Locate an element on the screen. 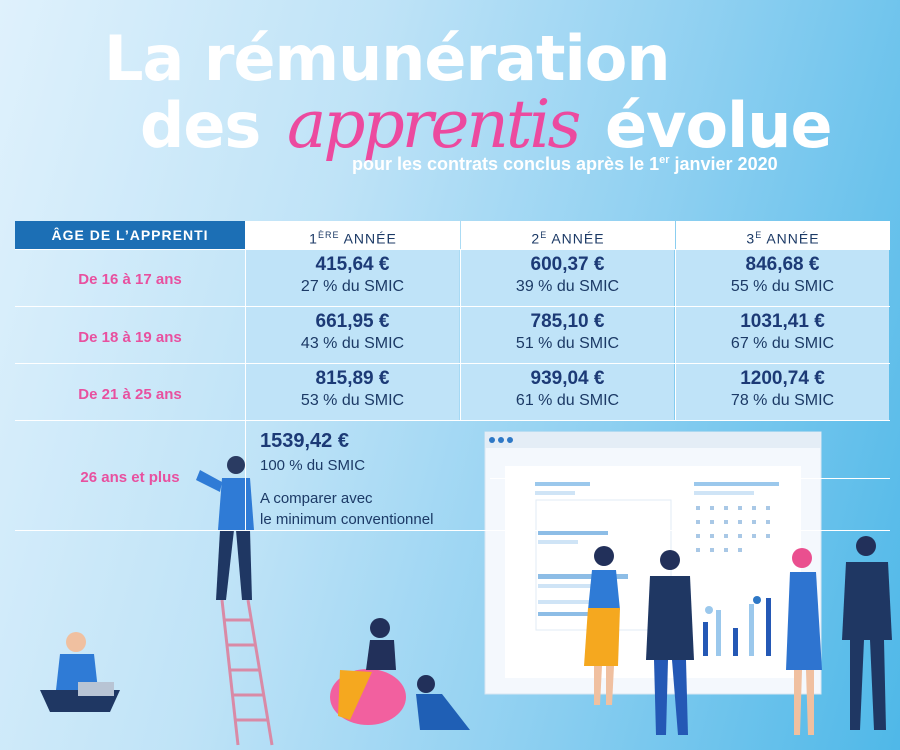 This screenshot has height=750, width=900. salary-amount: 415,64 € is located at coordinates (352, 264).